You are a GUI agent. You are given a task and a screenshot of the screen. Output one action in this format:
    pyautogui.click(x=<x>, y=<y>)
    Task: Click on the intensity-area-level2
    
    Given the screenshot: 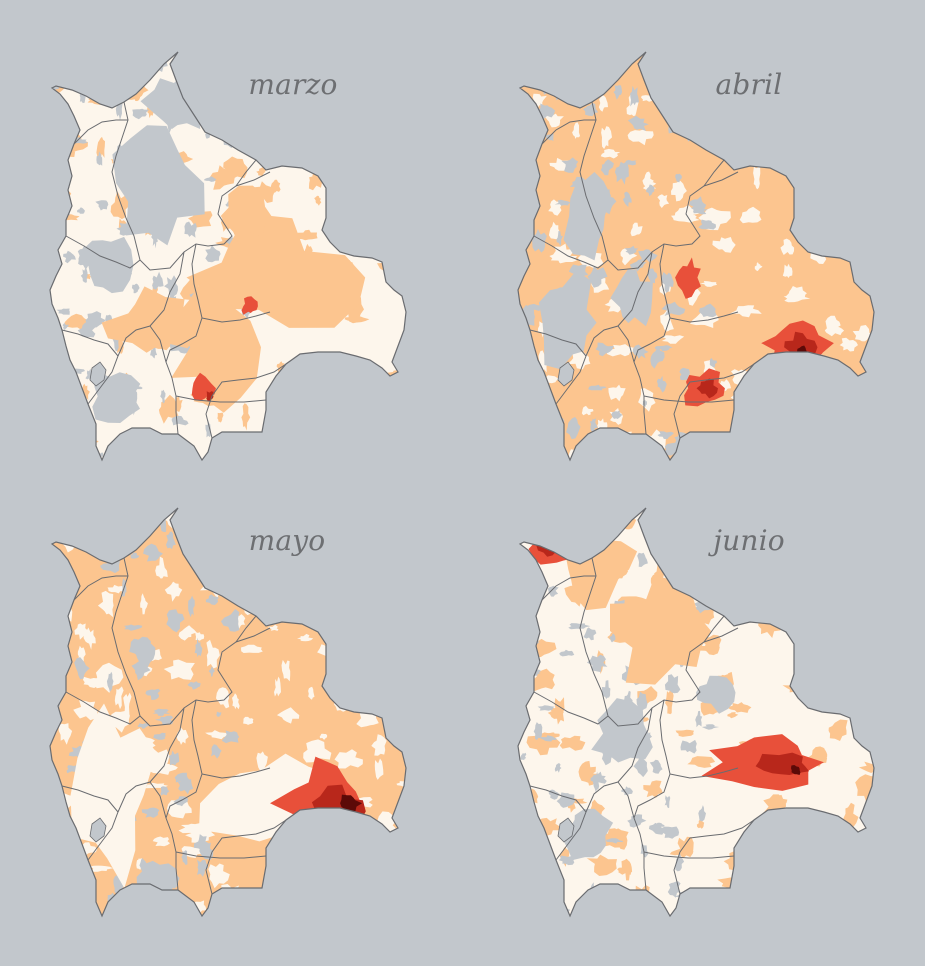 What is the action you would take?
    pyautogui.click(x=688, y=278)
    